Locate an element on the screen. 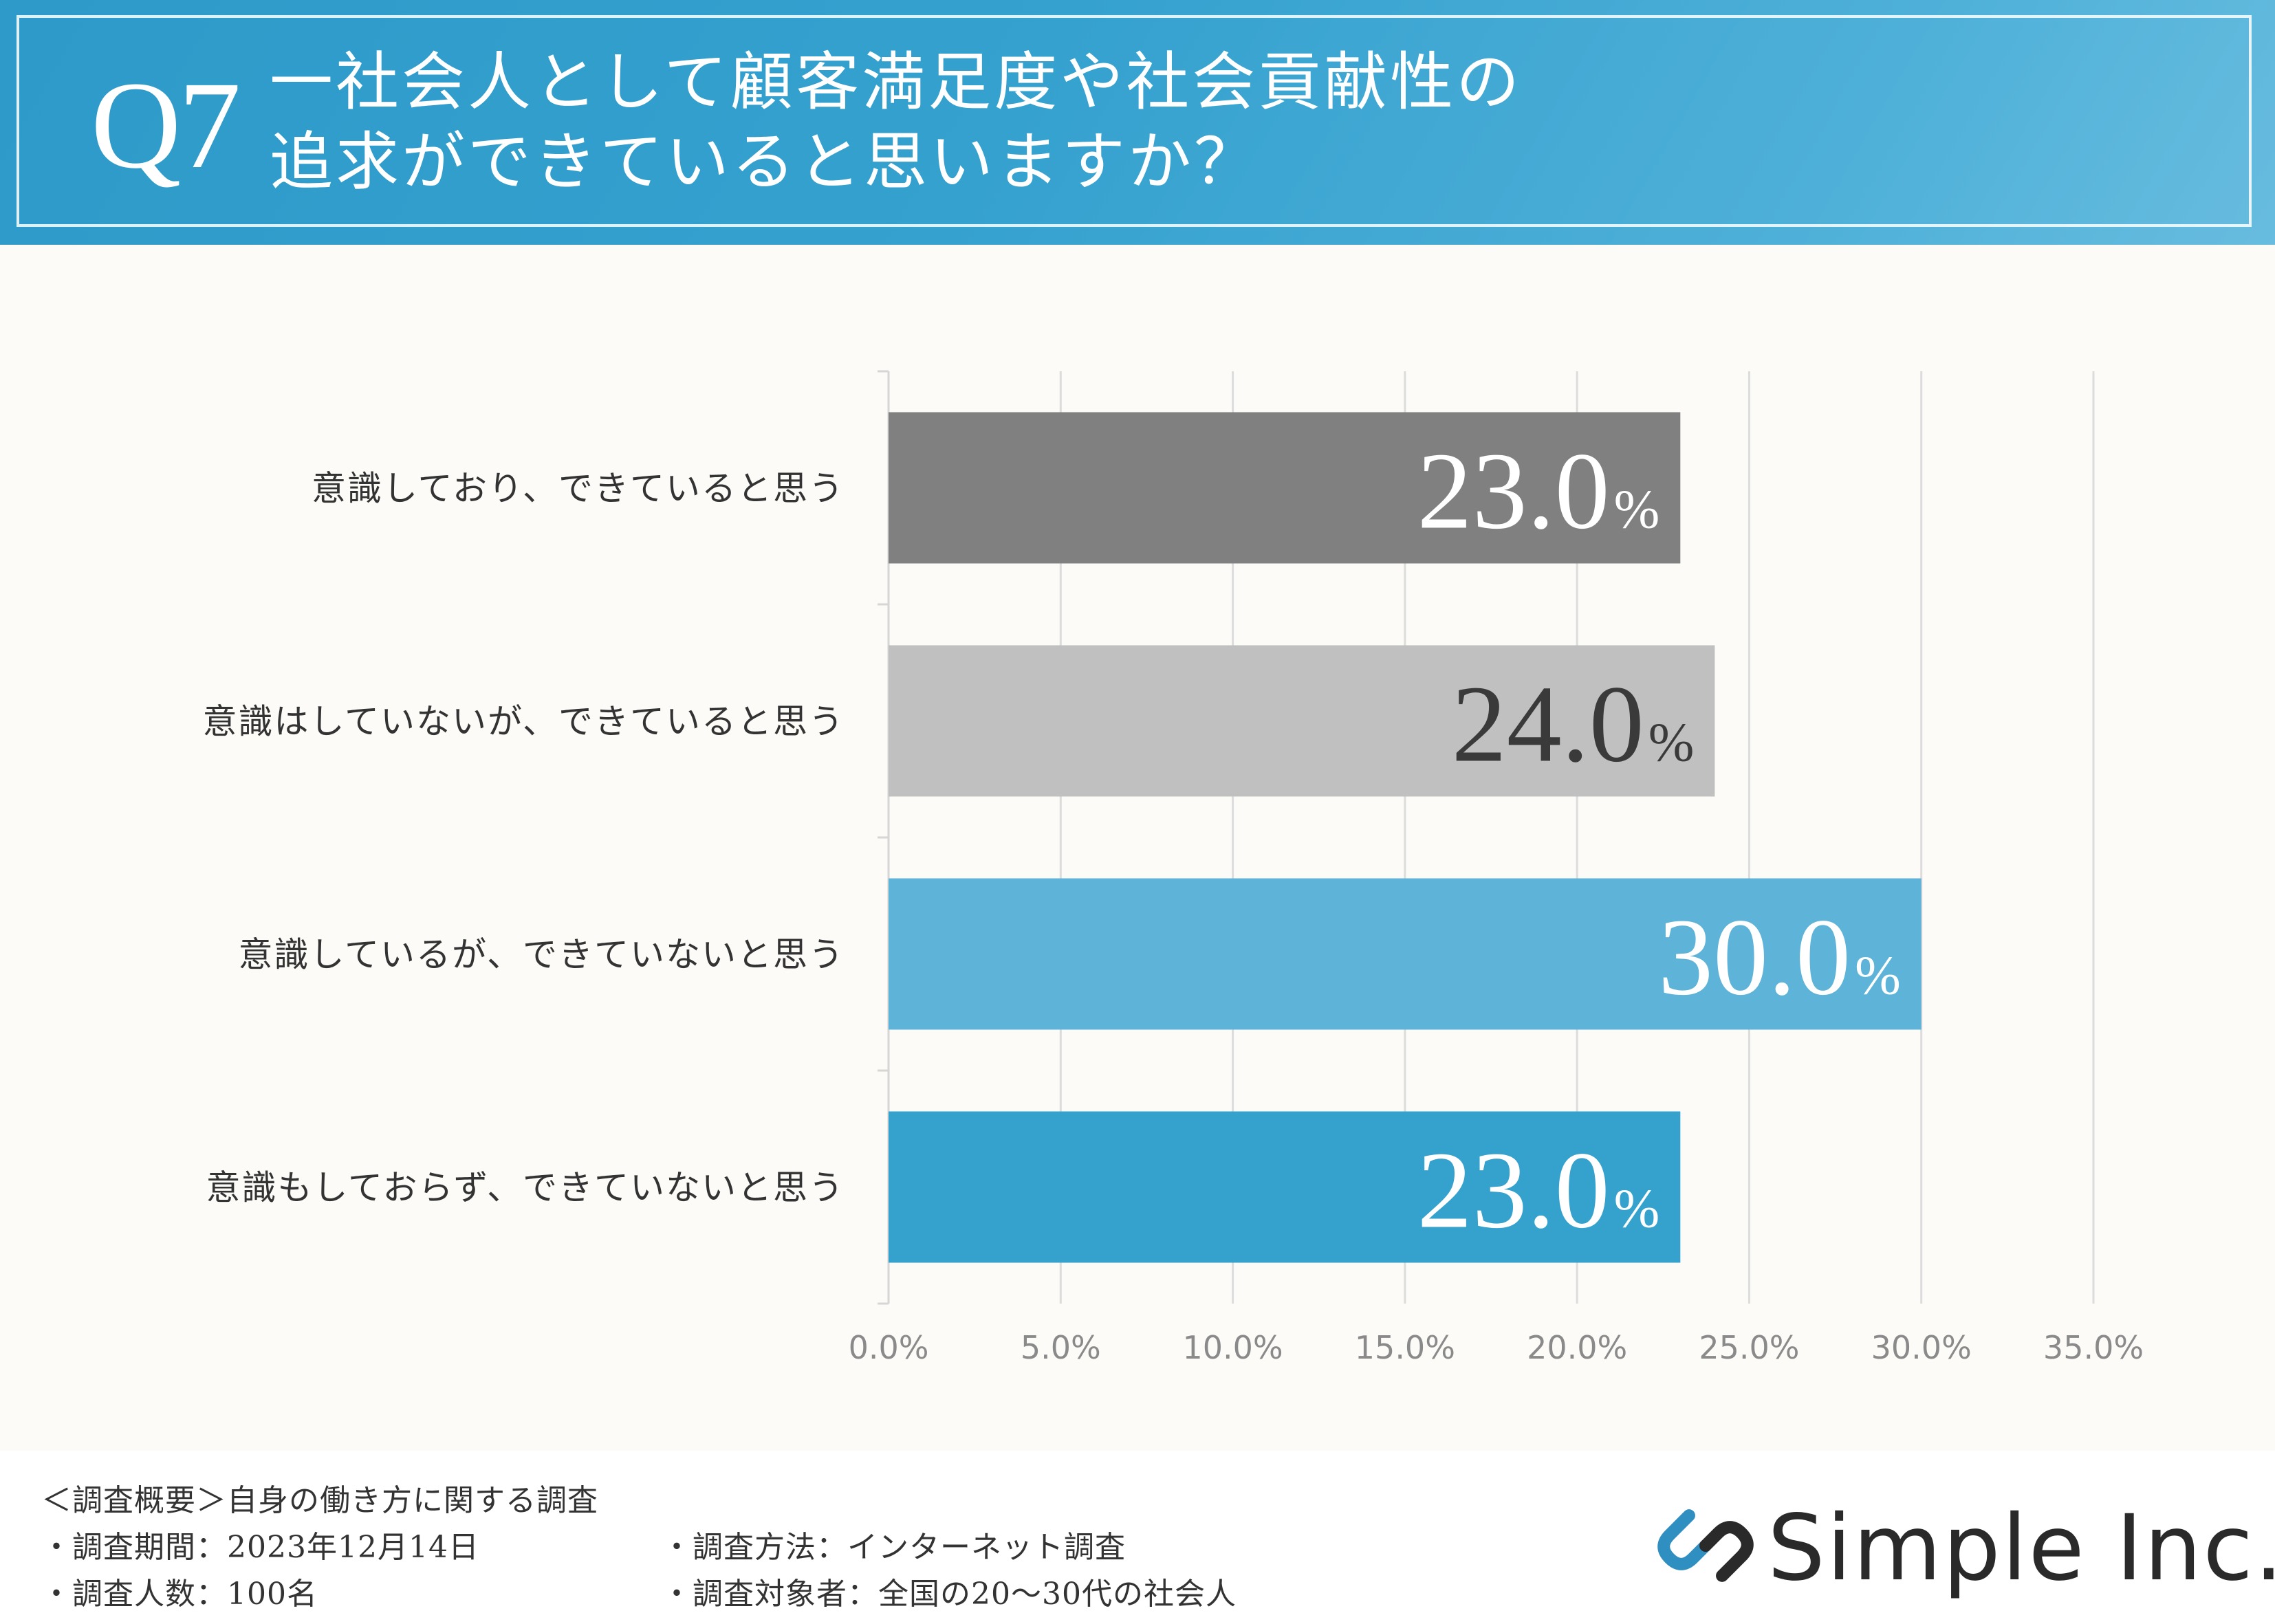  header-frame is located at coordinates (1134, 121).